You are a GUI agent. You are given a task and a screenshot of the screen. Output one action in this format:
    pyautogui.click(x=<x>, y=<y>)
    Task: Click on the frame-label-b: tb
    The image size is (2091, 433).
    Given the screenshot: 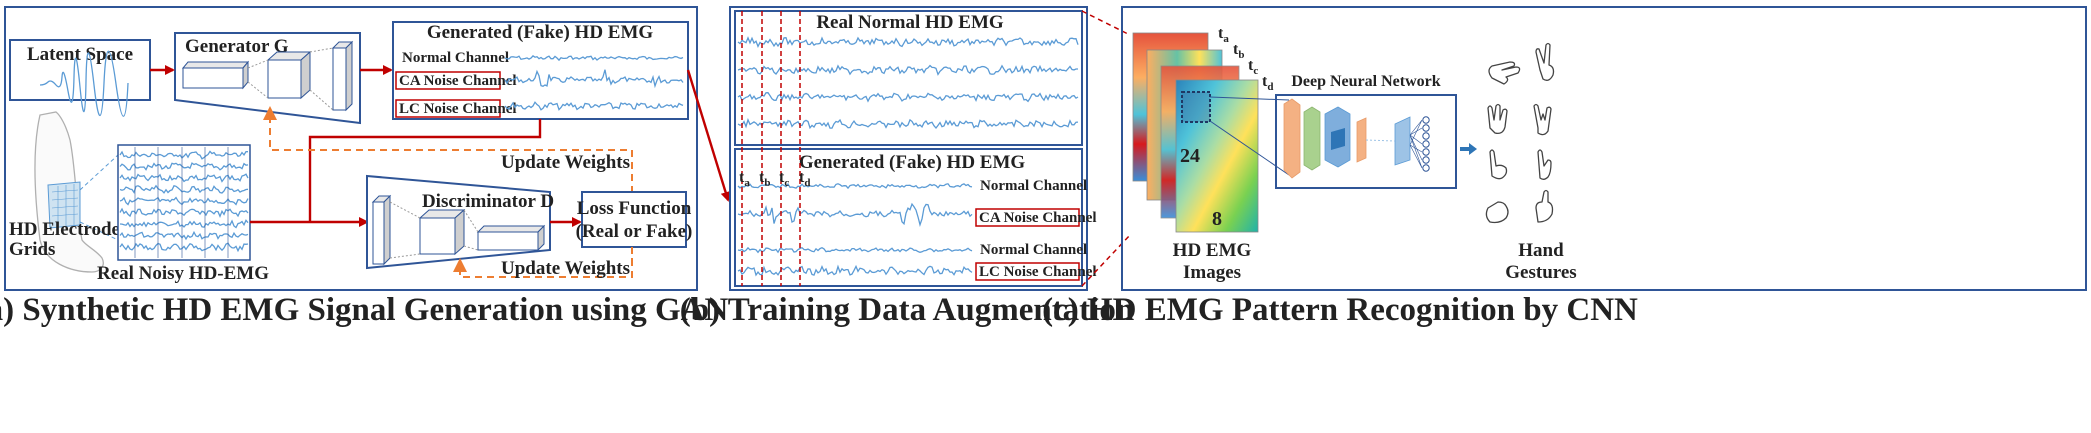 What is the action you would take?
    pyautogui.click(x=1238, y=51)
    